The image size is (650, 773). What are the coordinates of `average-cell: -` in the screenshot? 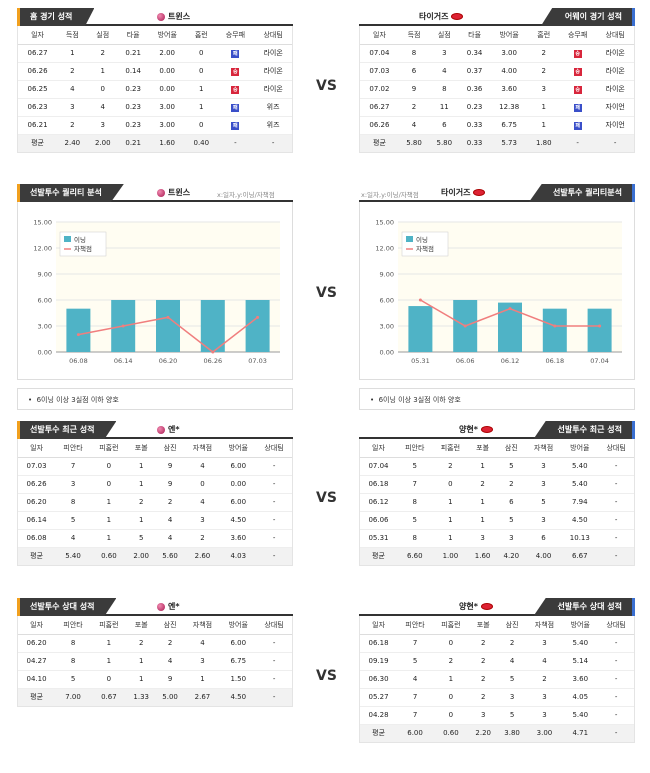 It's located at (274, 697).